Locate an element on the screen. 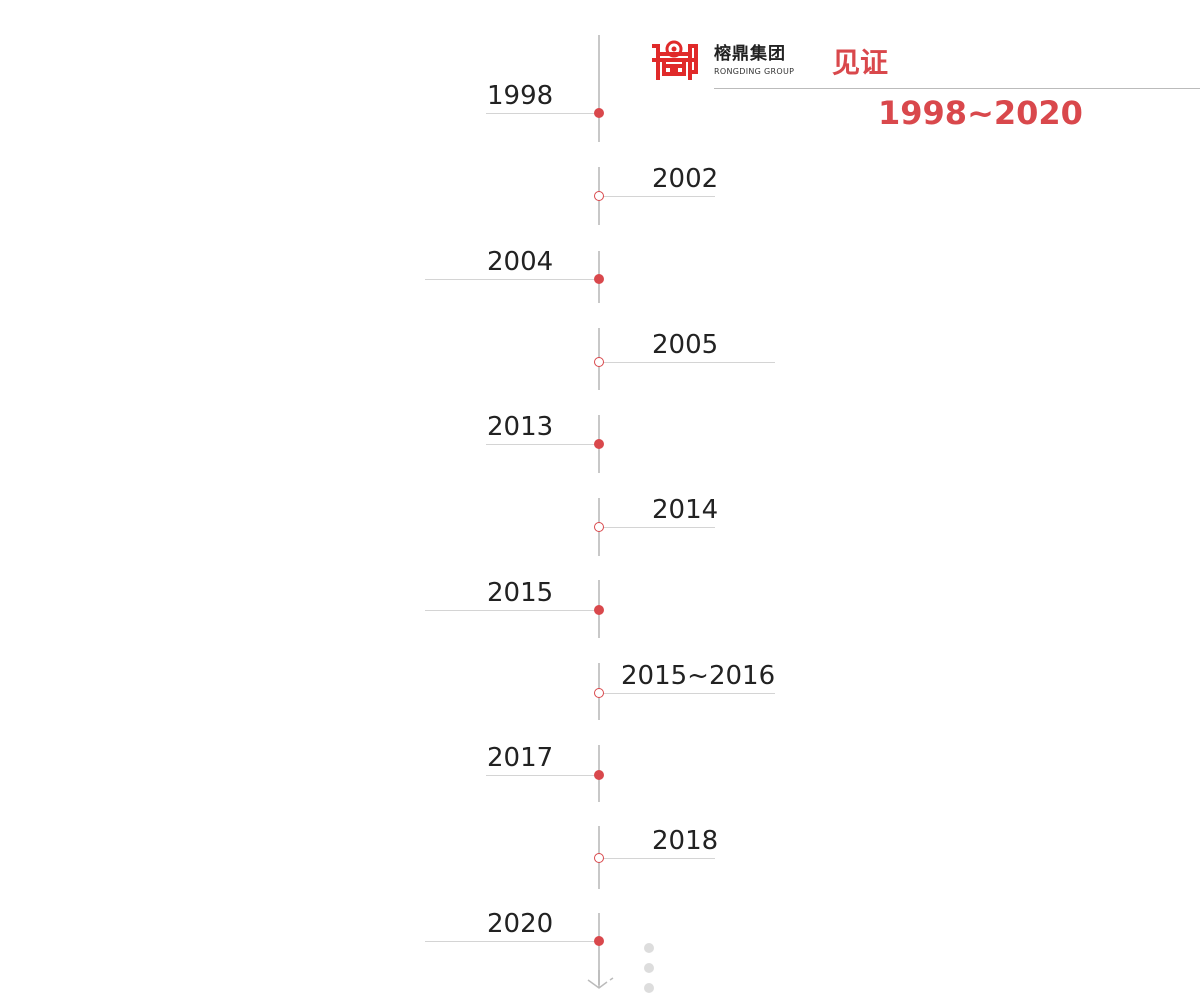 This screenshot has width=1200, height=1000. logo-chinese-name: 榕鼎集团 is located at coordinates (750, 54).